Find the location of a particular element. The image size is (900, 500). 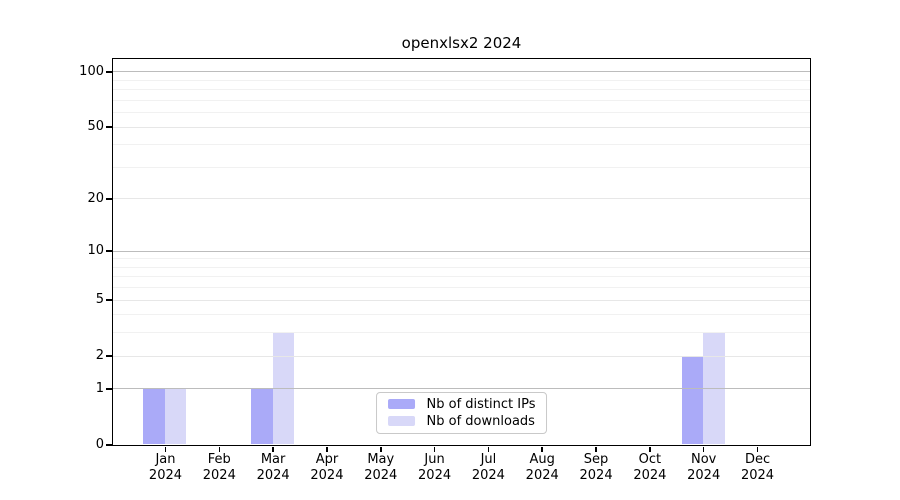

x-tick-label-may: May 2024 is located at coordinates (381, 468).